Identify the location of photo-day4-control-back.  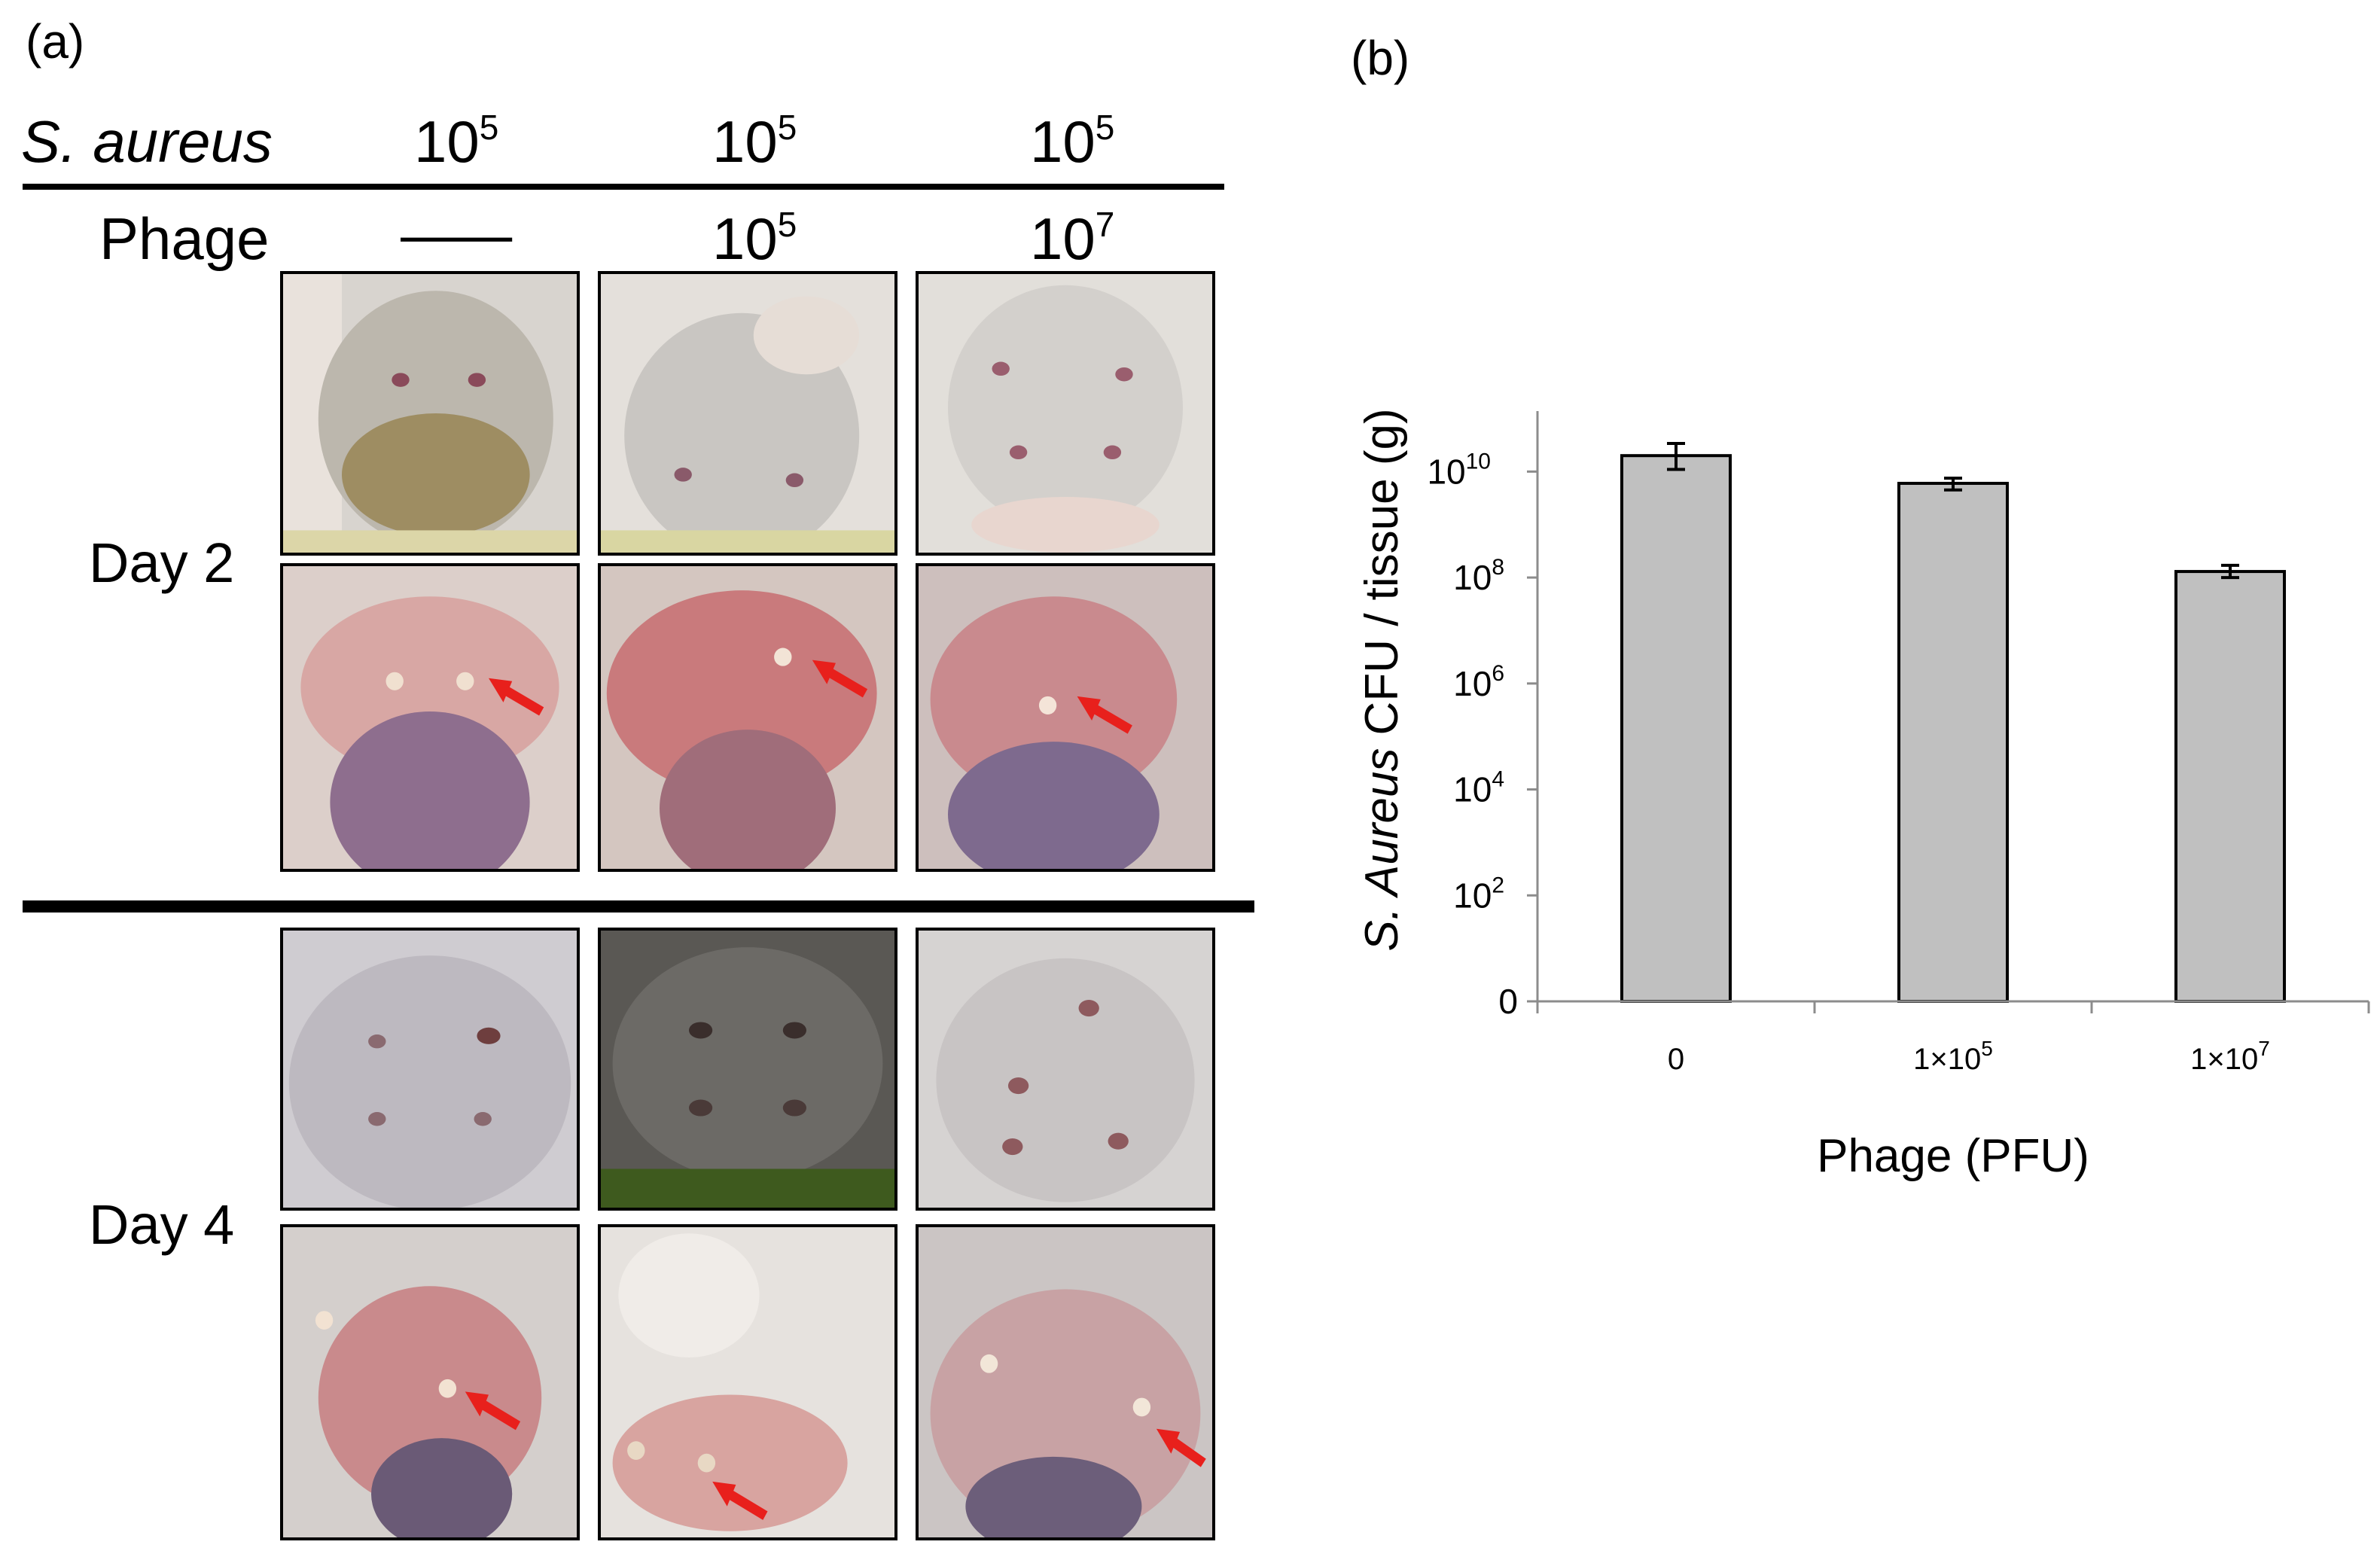
(430, 1069).